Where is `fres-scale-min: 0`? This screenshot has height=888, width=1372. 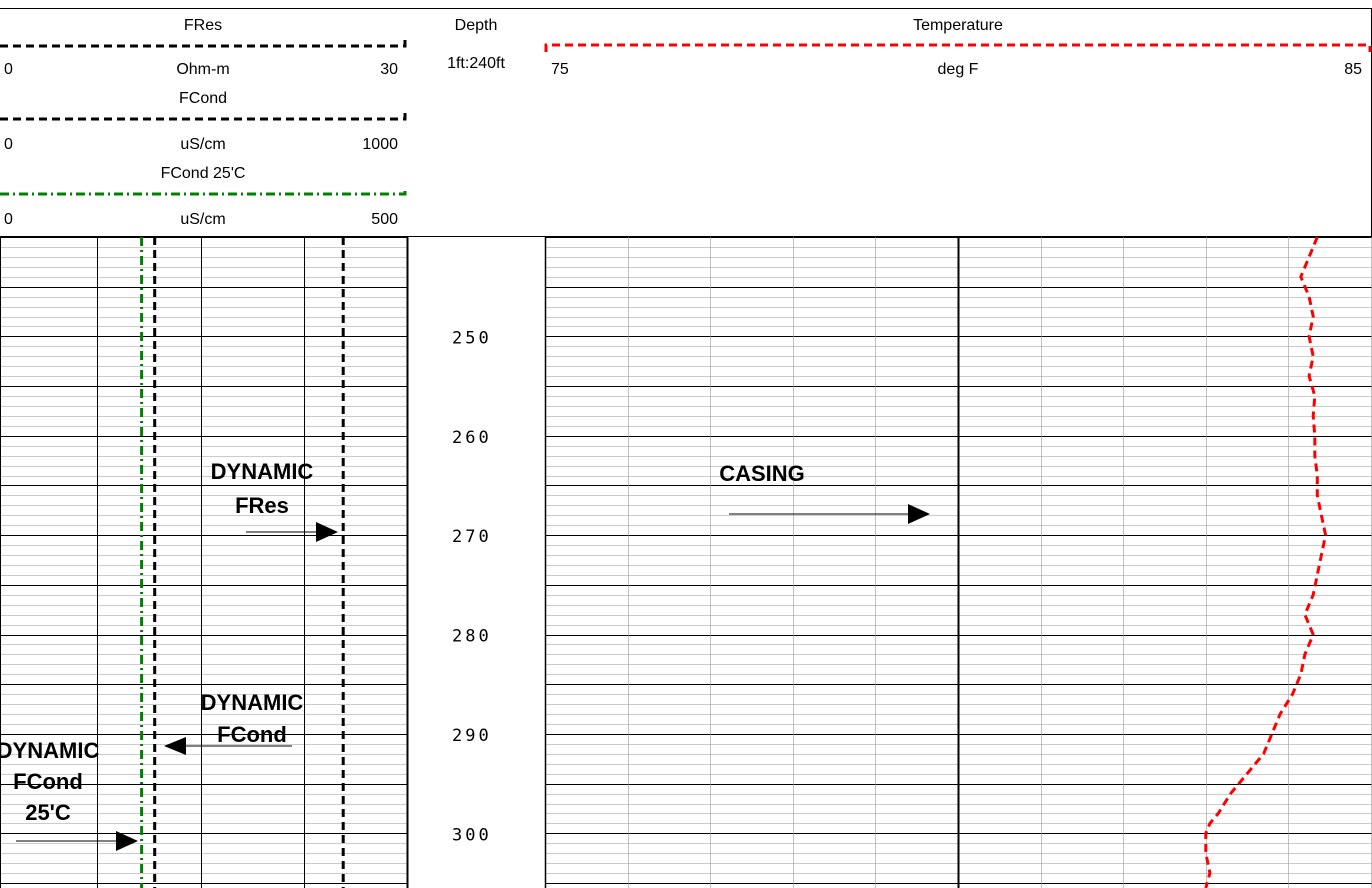
fres-scale-min: 0 is located at coordinates (8, 69).